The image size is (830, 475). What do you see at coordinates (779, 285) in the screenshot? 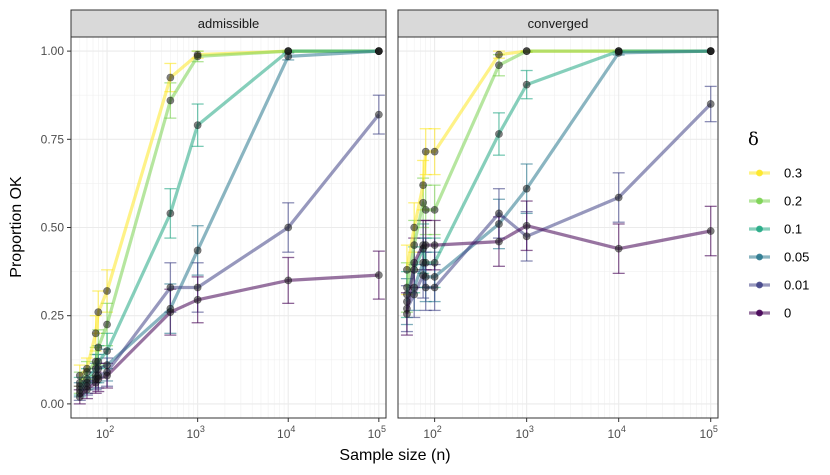
I see `legend-entry-0.01: 0.01` at bounding box center [779, 285].